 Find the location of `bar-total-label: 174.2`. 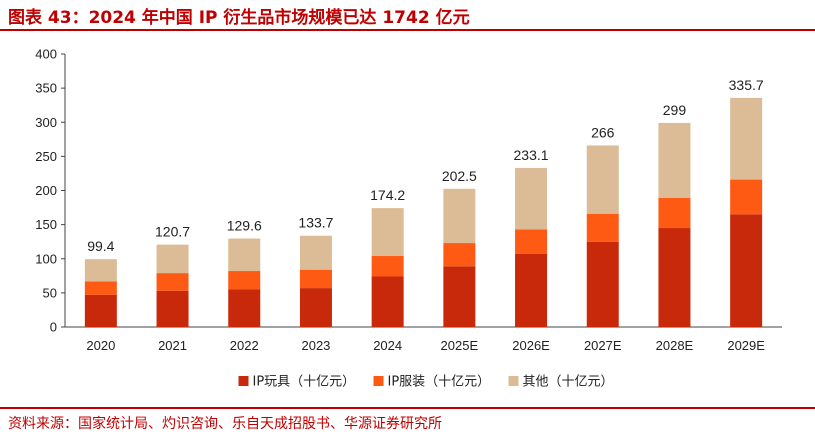

bar-total-label: 174.2 is located at coordinates (387, 195).